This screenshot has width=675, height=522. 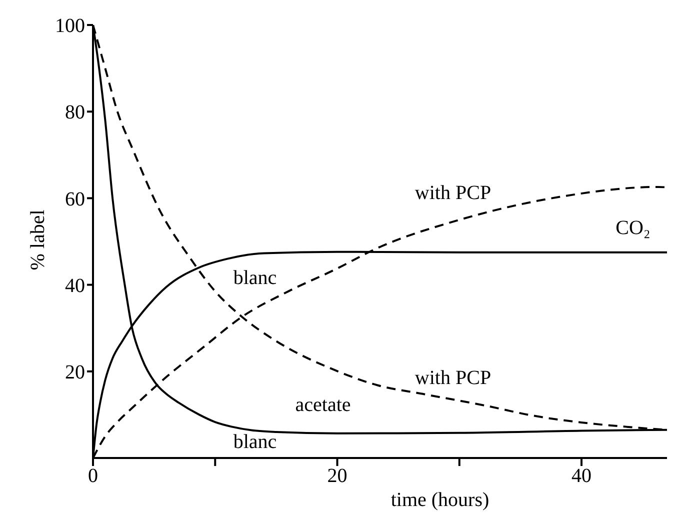 I want to click on x-axis-title: time (hours), so click(x=440, y=500).